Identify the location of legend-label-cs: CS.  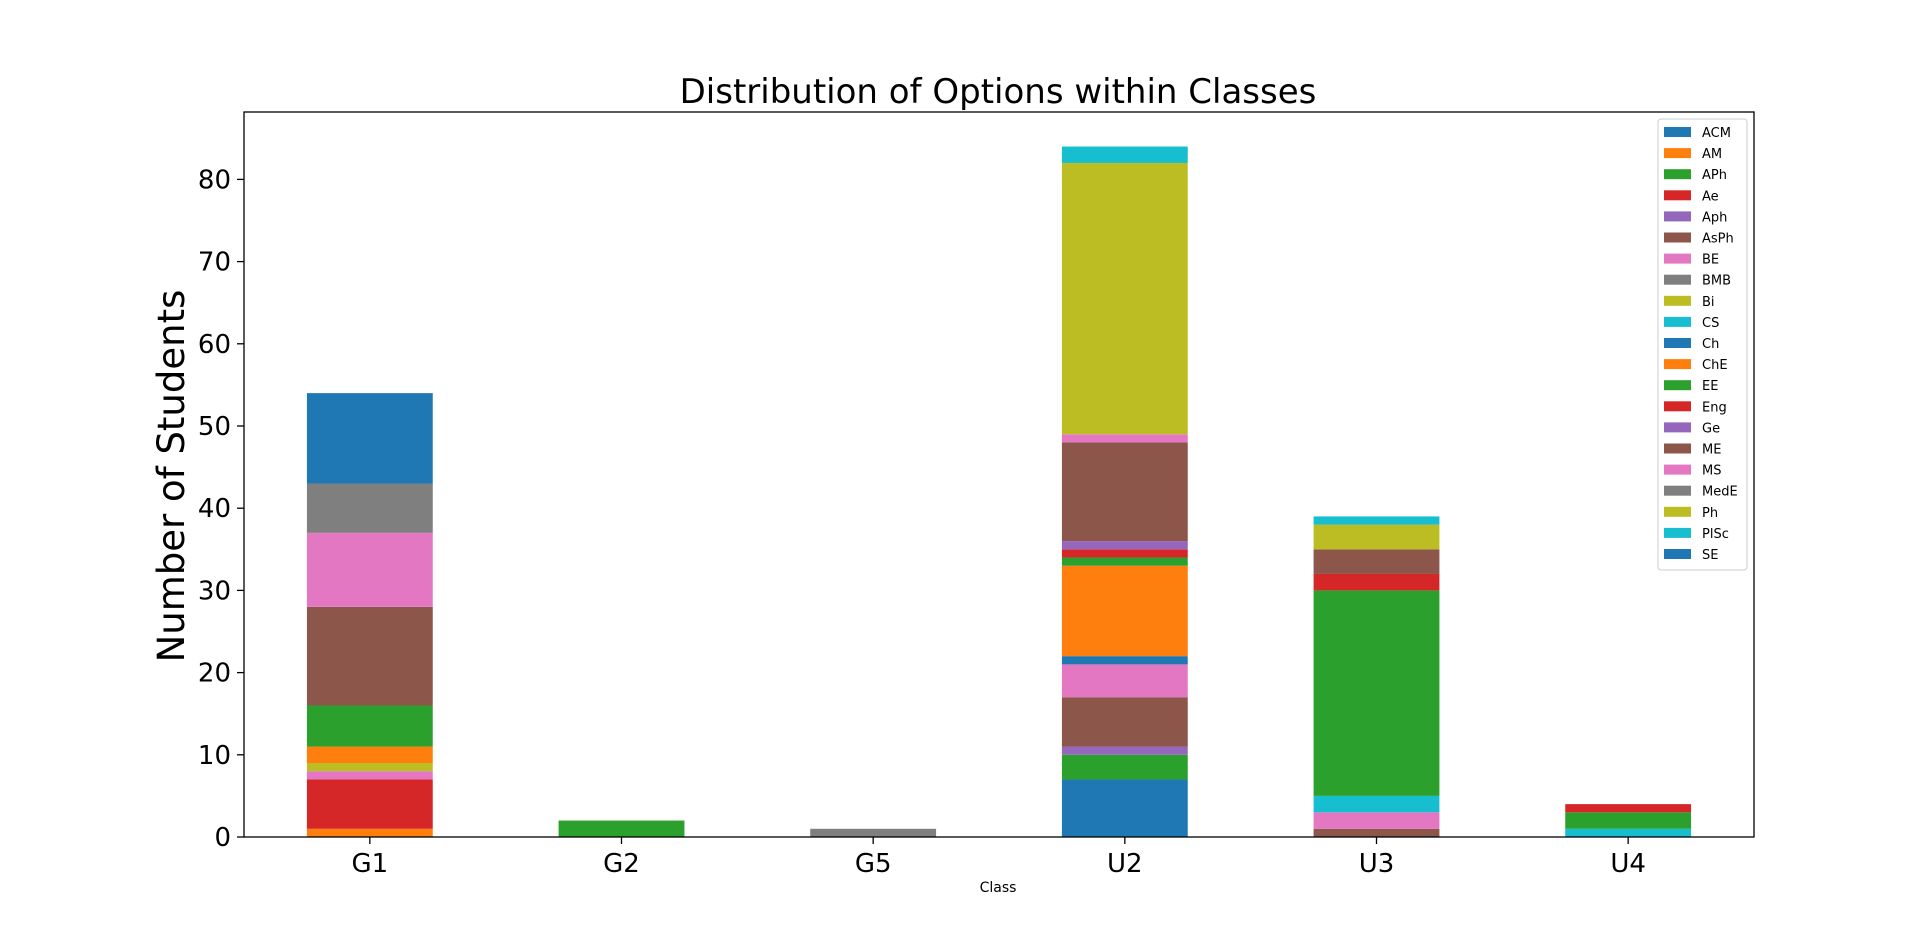
(1710, 323).